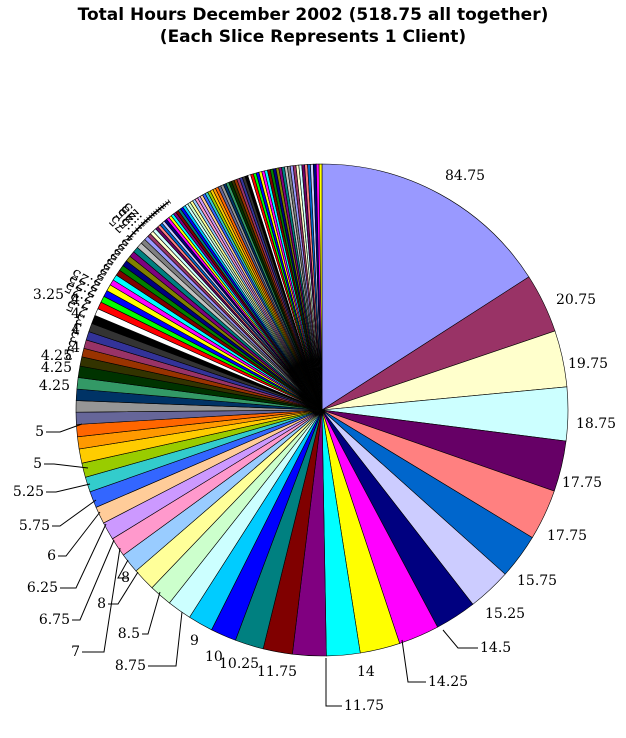 This screenshot has height=738, width=626. What do you see at coordinates (505, 614) in the screenshot?
I see `slice-label: 15.25` at bounding box center [505, 614].